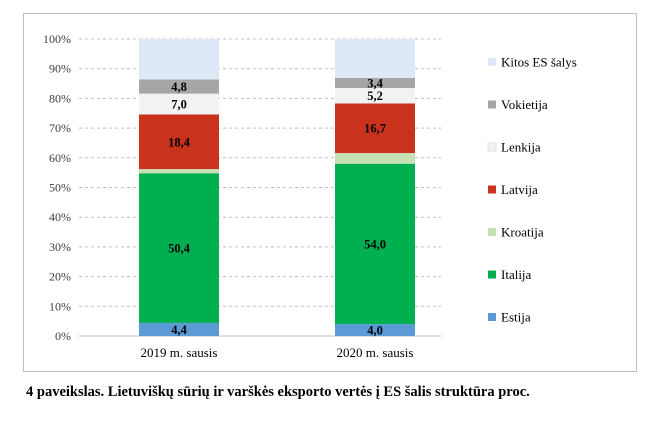 This screenshot has height=421, width=660. What do you see at coordinates (516, 317) in the screenshot?
I see `legend-label: Estija` at bounding box center [516, 317].